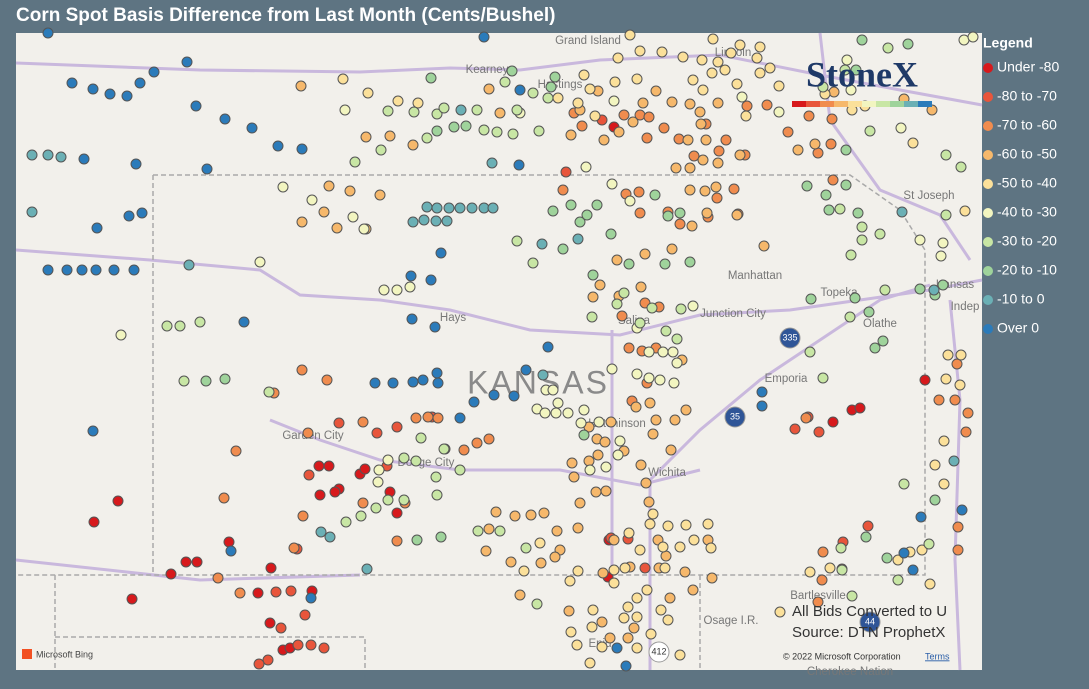  I want to click on legend-swatch, so click(988, 68).